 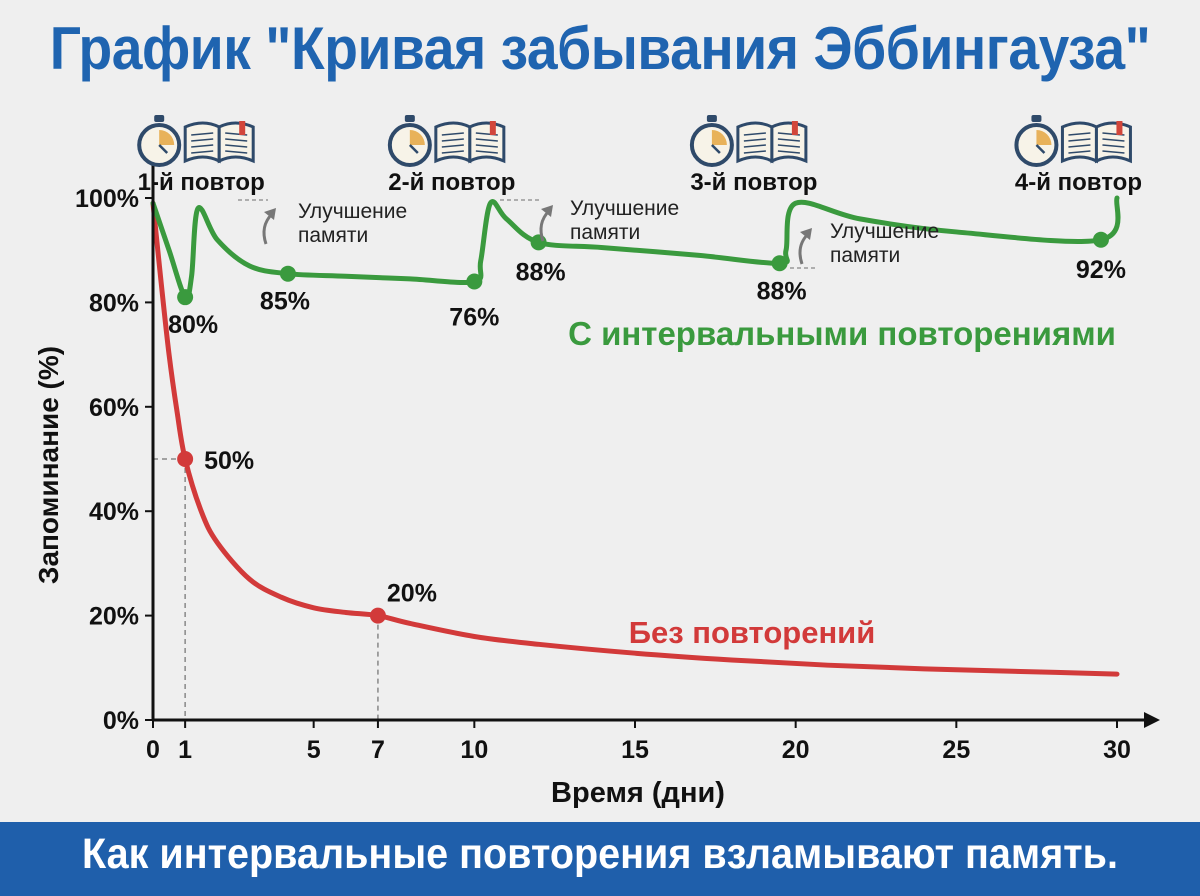 What do you see at coordinates (153, 750) in the screenshot?
I see `x-tick-label: 0` at bounding box center [153, 750].